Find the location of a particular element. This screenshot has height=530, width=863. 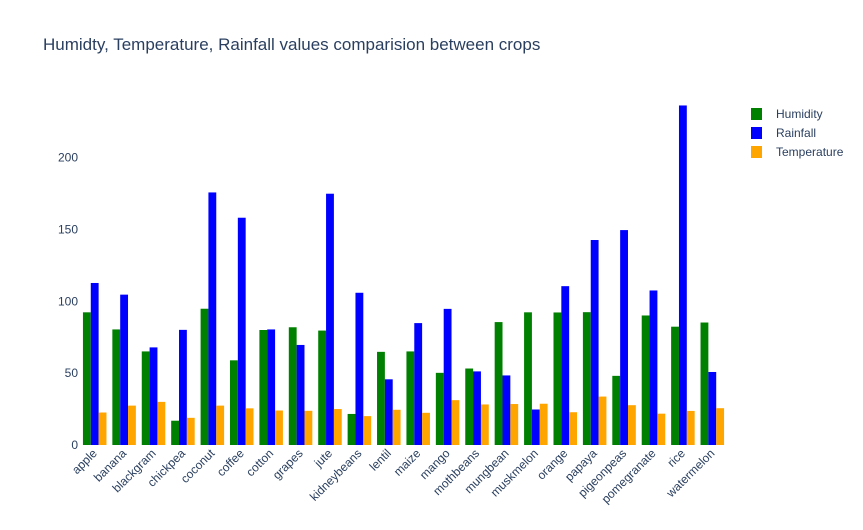

bar-rainfall-kidneybeans is located at coordinates (359, 368).